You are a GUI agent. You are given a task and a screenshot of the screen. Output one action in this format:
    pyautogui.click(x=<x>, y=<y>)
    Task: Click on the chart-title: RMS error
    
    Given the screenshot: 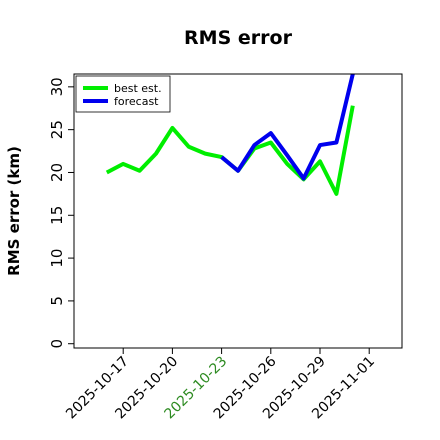 What is the action you would take?
    pyautogui.click(x=238, y=38)
    